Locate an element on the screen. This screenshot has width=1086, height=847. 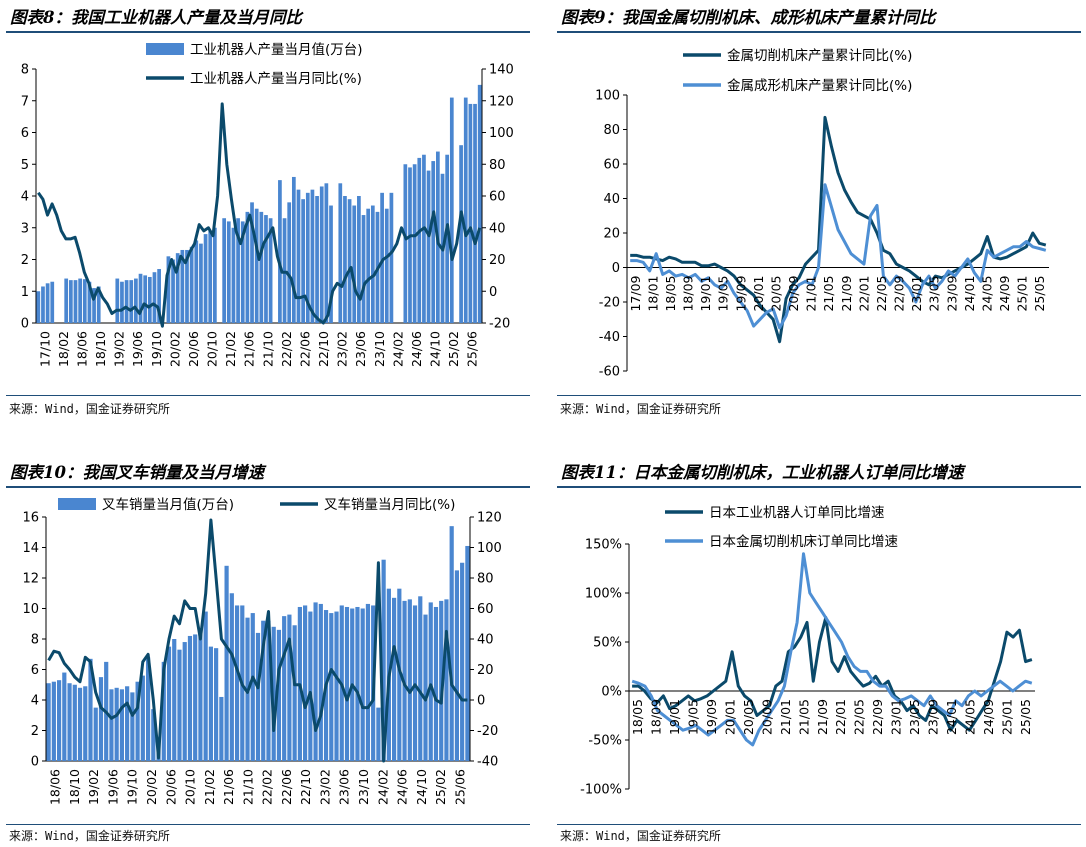
x-tick-label: 25/05 is located at coordinates (1039, 294).